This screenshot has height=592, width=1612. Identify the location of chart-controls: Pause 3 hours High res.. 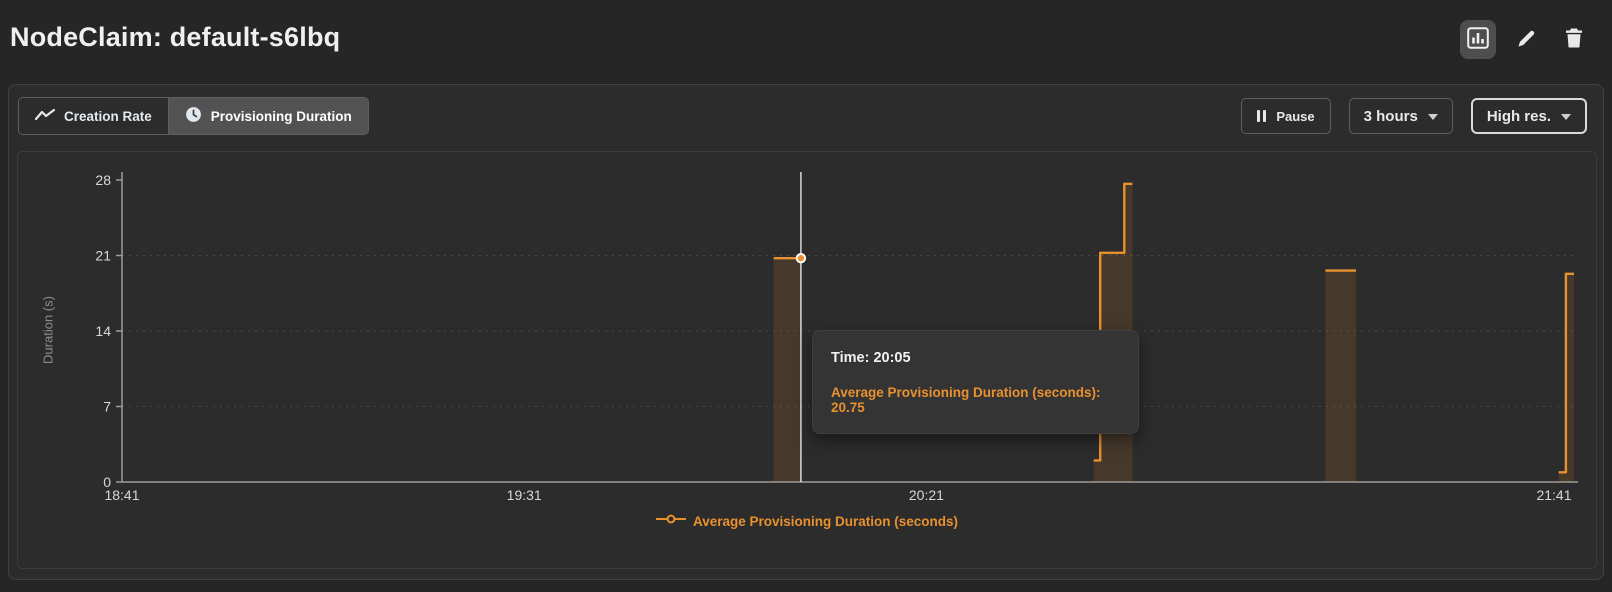
(1414, 116).